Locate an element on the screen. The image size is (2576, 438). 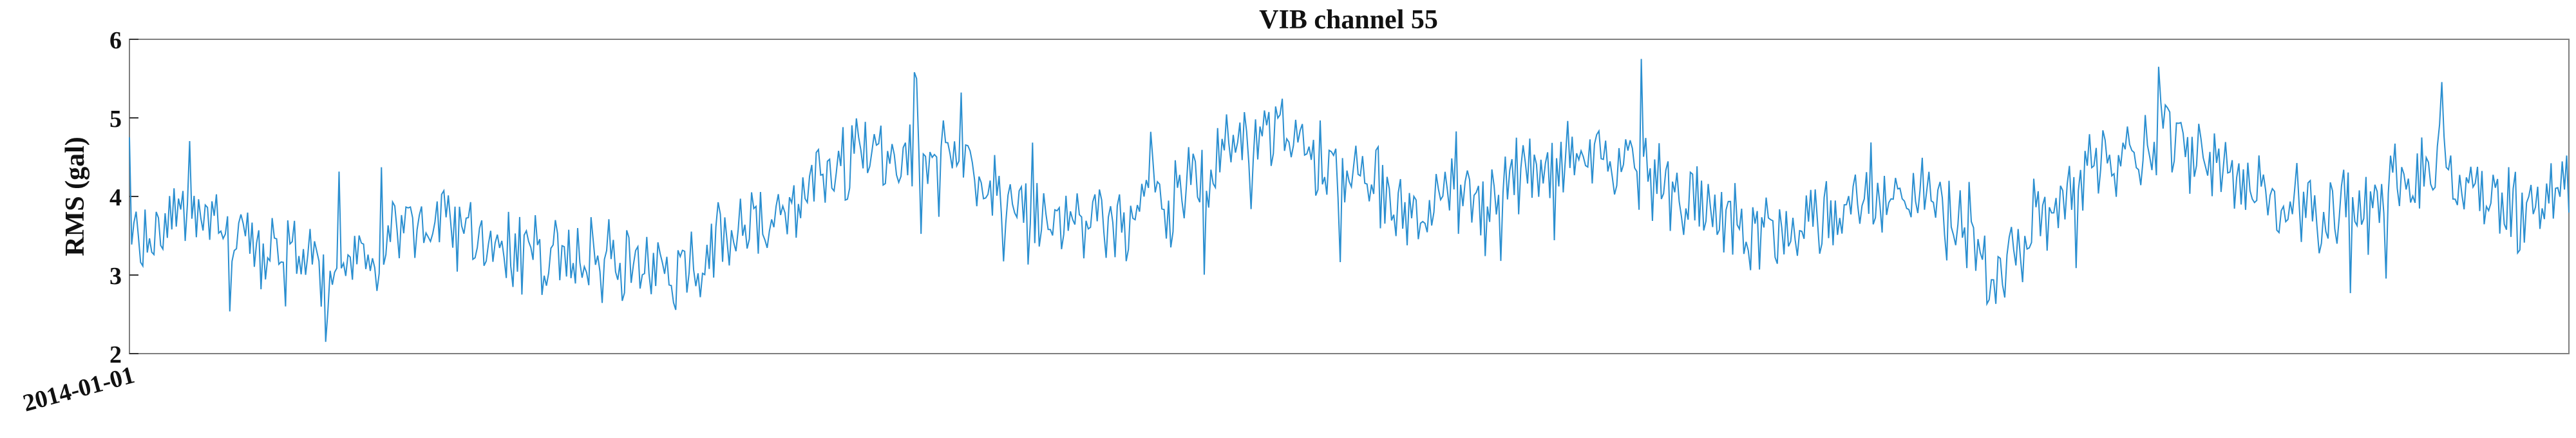
y-tick-label: 5 is located at coordinates (116, 119).